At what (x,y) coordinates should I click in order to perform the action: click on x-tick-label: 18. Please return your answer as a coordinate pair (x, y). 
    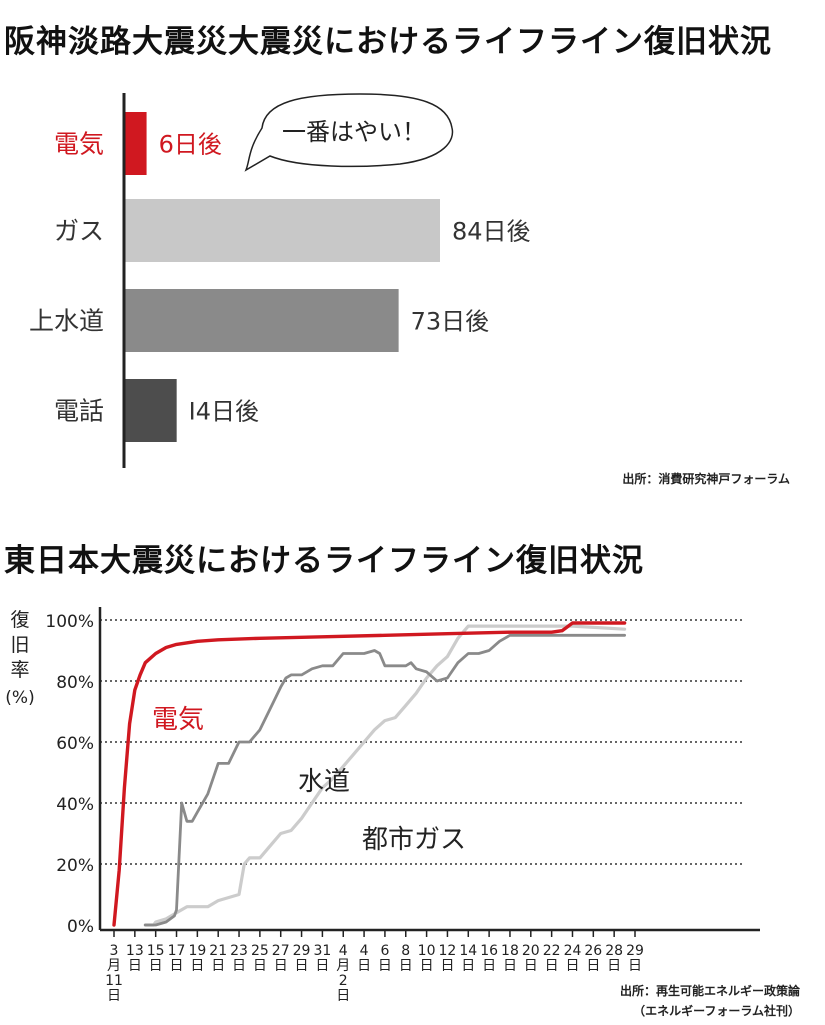
    Looking at the image, I should click on (510, 951).